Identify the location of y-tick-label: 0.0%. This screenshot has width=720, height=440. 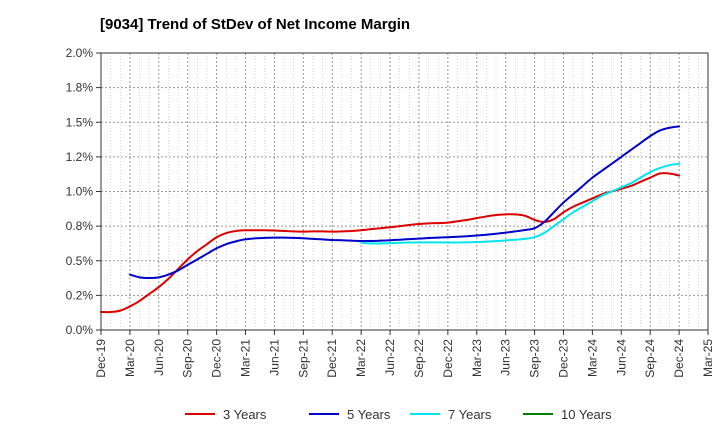
(80, 330).